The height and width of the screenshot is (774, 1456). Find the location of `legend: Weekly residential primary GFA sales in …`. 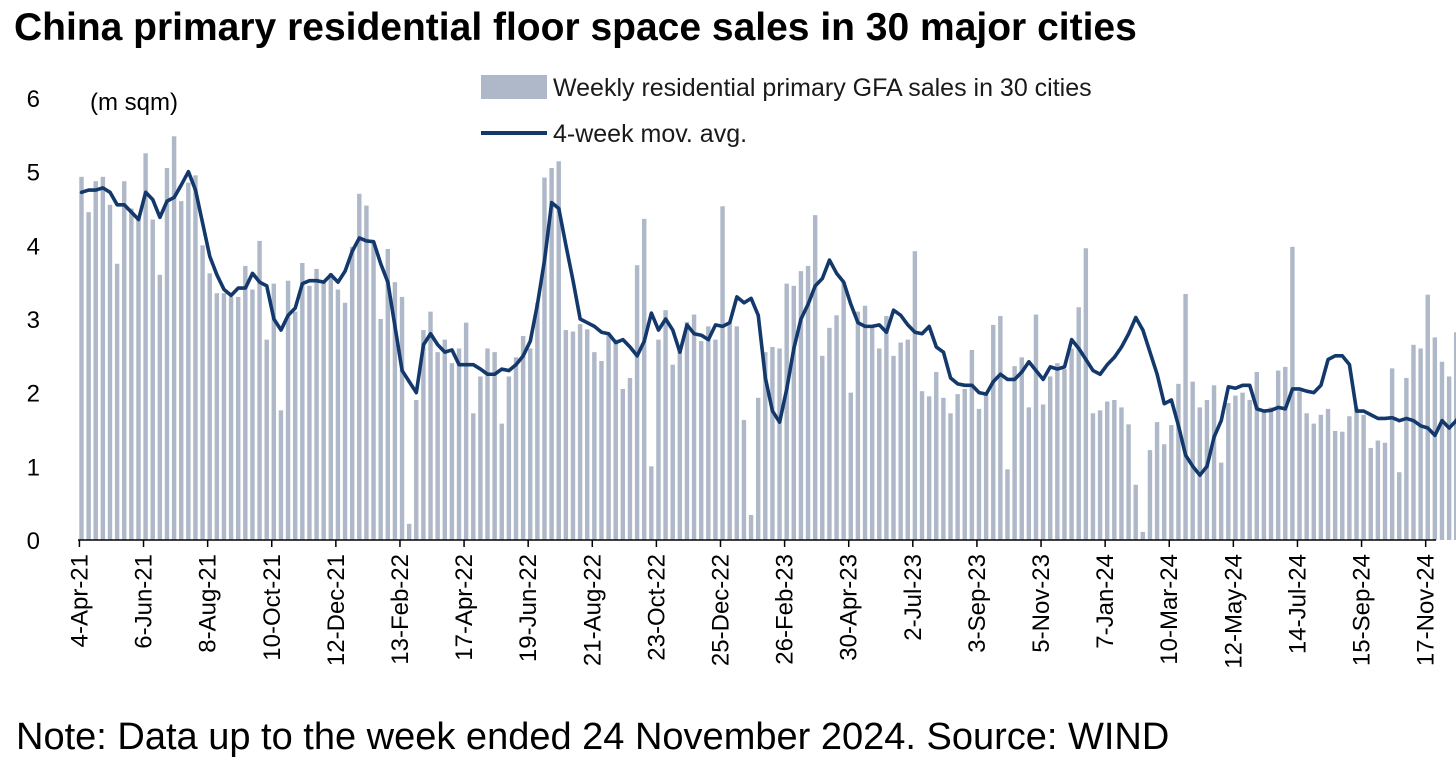

legend: Weekly residential primary GFA sales in … is located at coordinates (786, 111).